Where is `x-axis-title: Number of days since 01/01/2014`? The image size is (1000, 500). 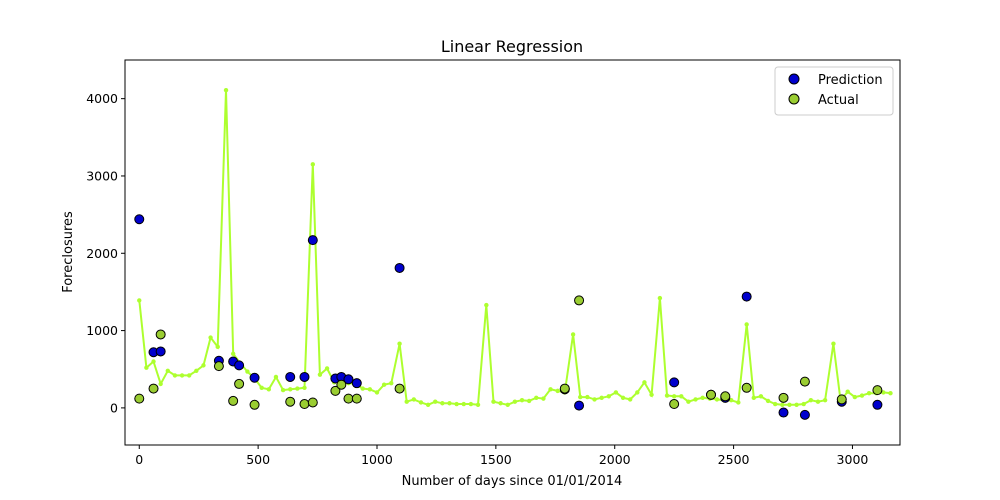 x-axis-title: Number of days since 01/01/2014 is located at coordinates (512, 481).